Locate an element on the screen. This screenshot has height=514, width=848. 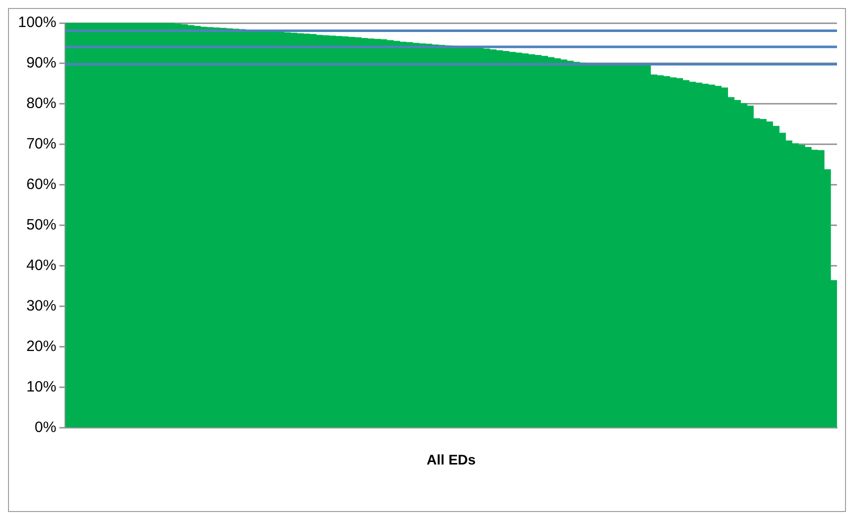
y-tick-label: 20% is located at coordinates (41, 346).